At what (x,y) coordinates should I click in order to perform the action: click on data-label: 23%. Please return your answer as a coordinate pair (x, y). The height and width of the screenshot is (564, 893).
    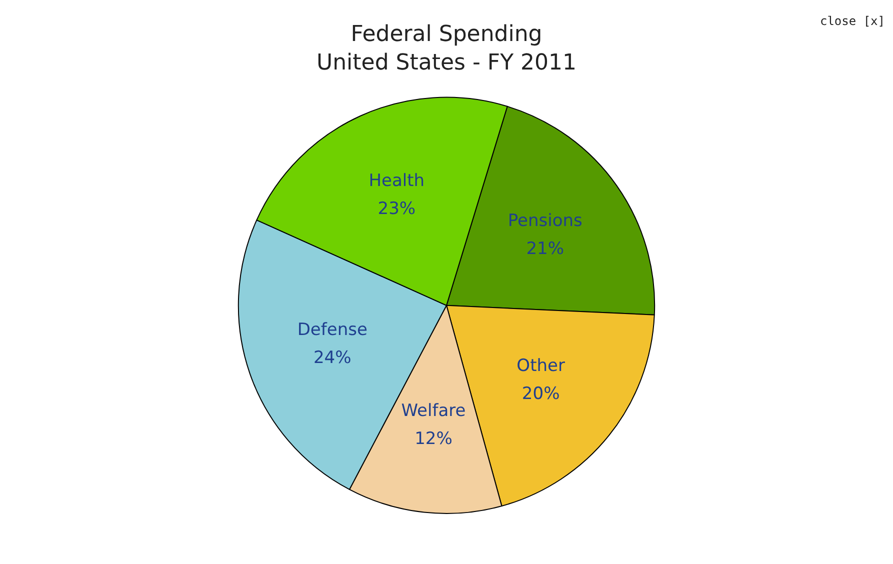
    Looking at the image, I should click on (397, 208).